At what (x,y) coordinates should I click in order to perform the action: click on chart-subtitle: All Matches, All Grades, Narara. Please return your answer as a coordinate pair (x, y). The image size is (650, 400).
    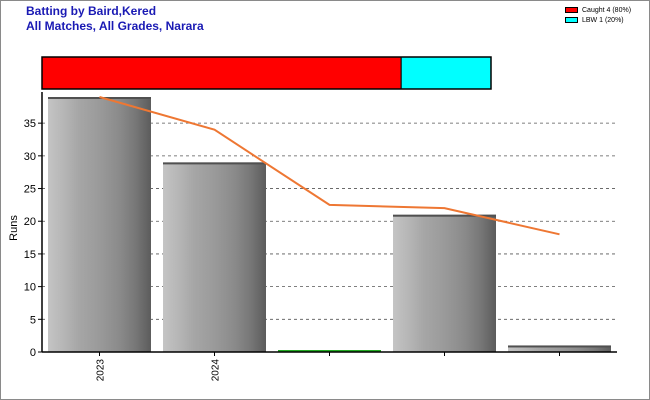
    Looking at the image, I should click on (115, 26).